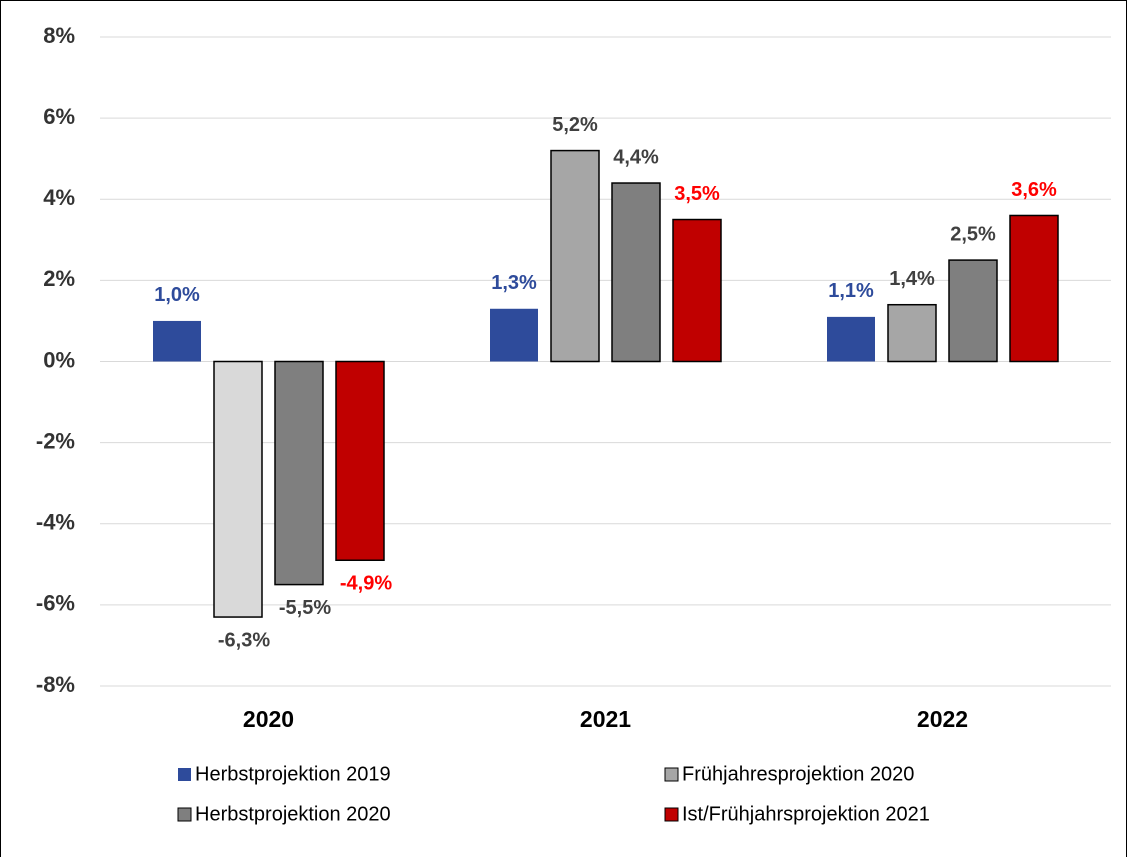 The height and width of the screenshot is (857, 1127). I want to click on data-label: 5,2%, so click(575, 125).